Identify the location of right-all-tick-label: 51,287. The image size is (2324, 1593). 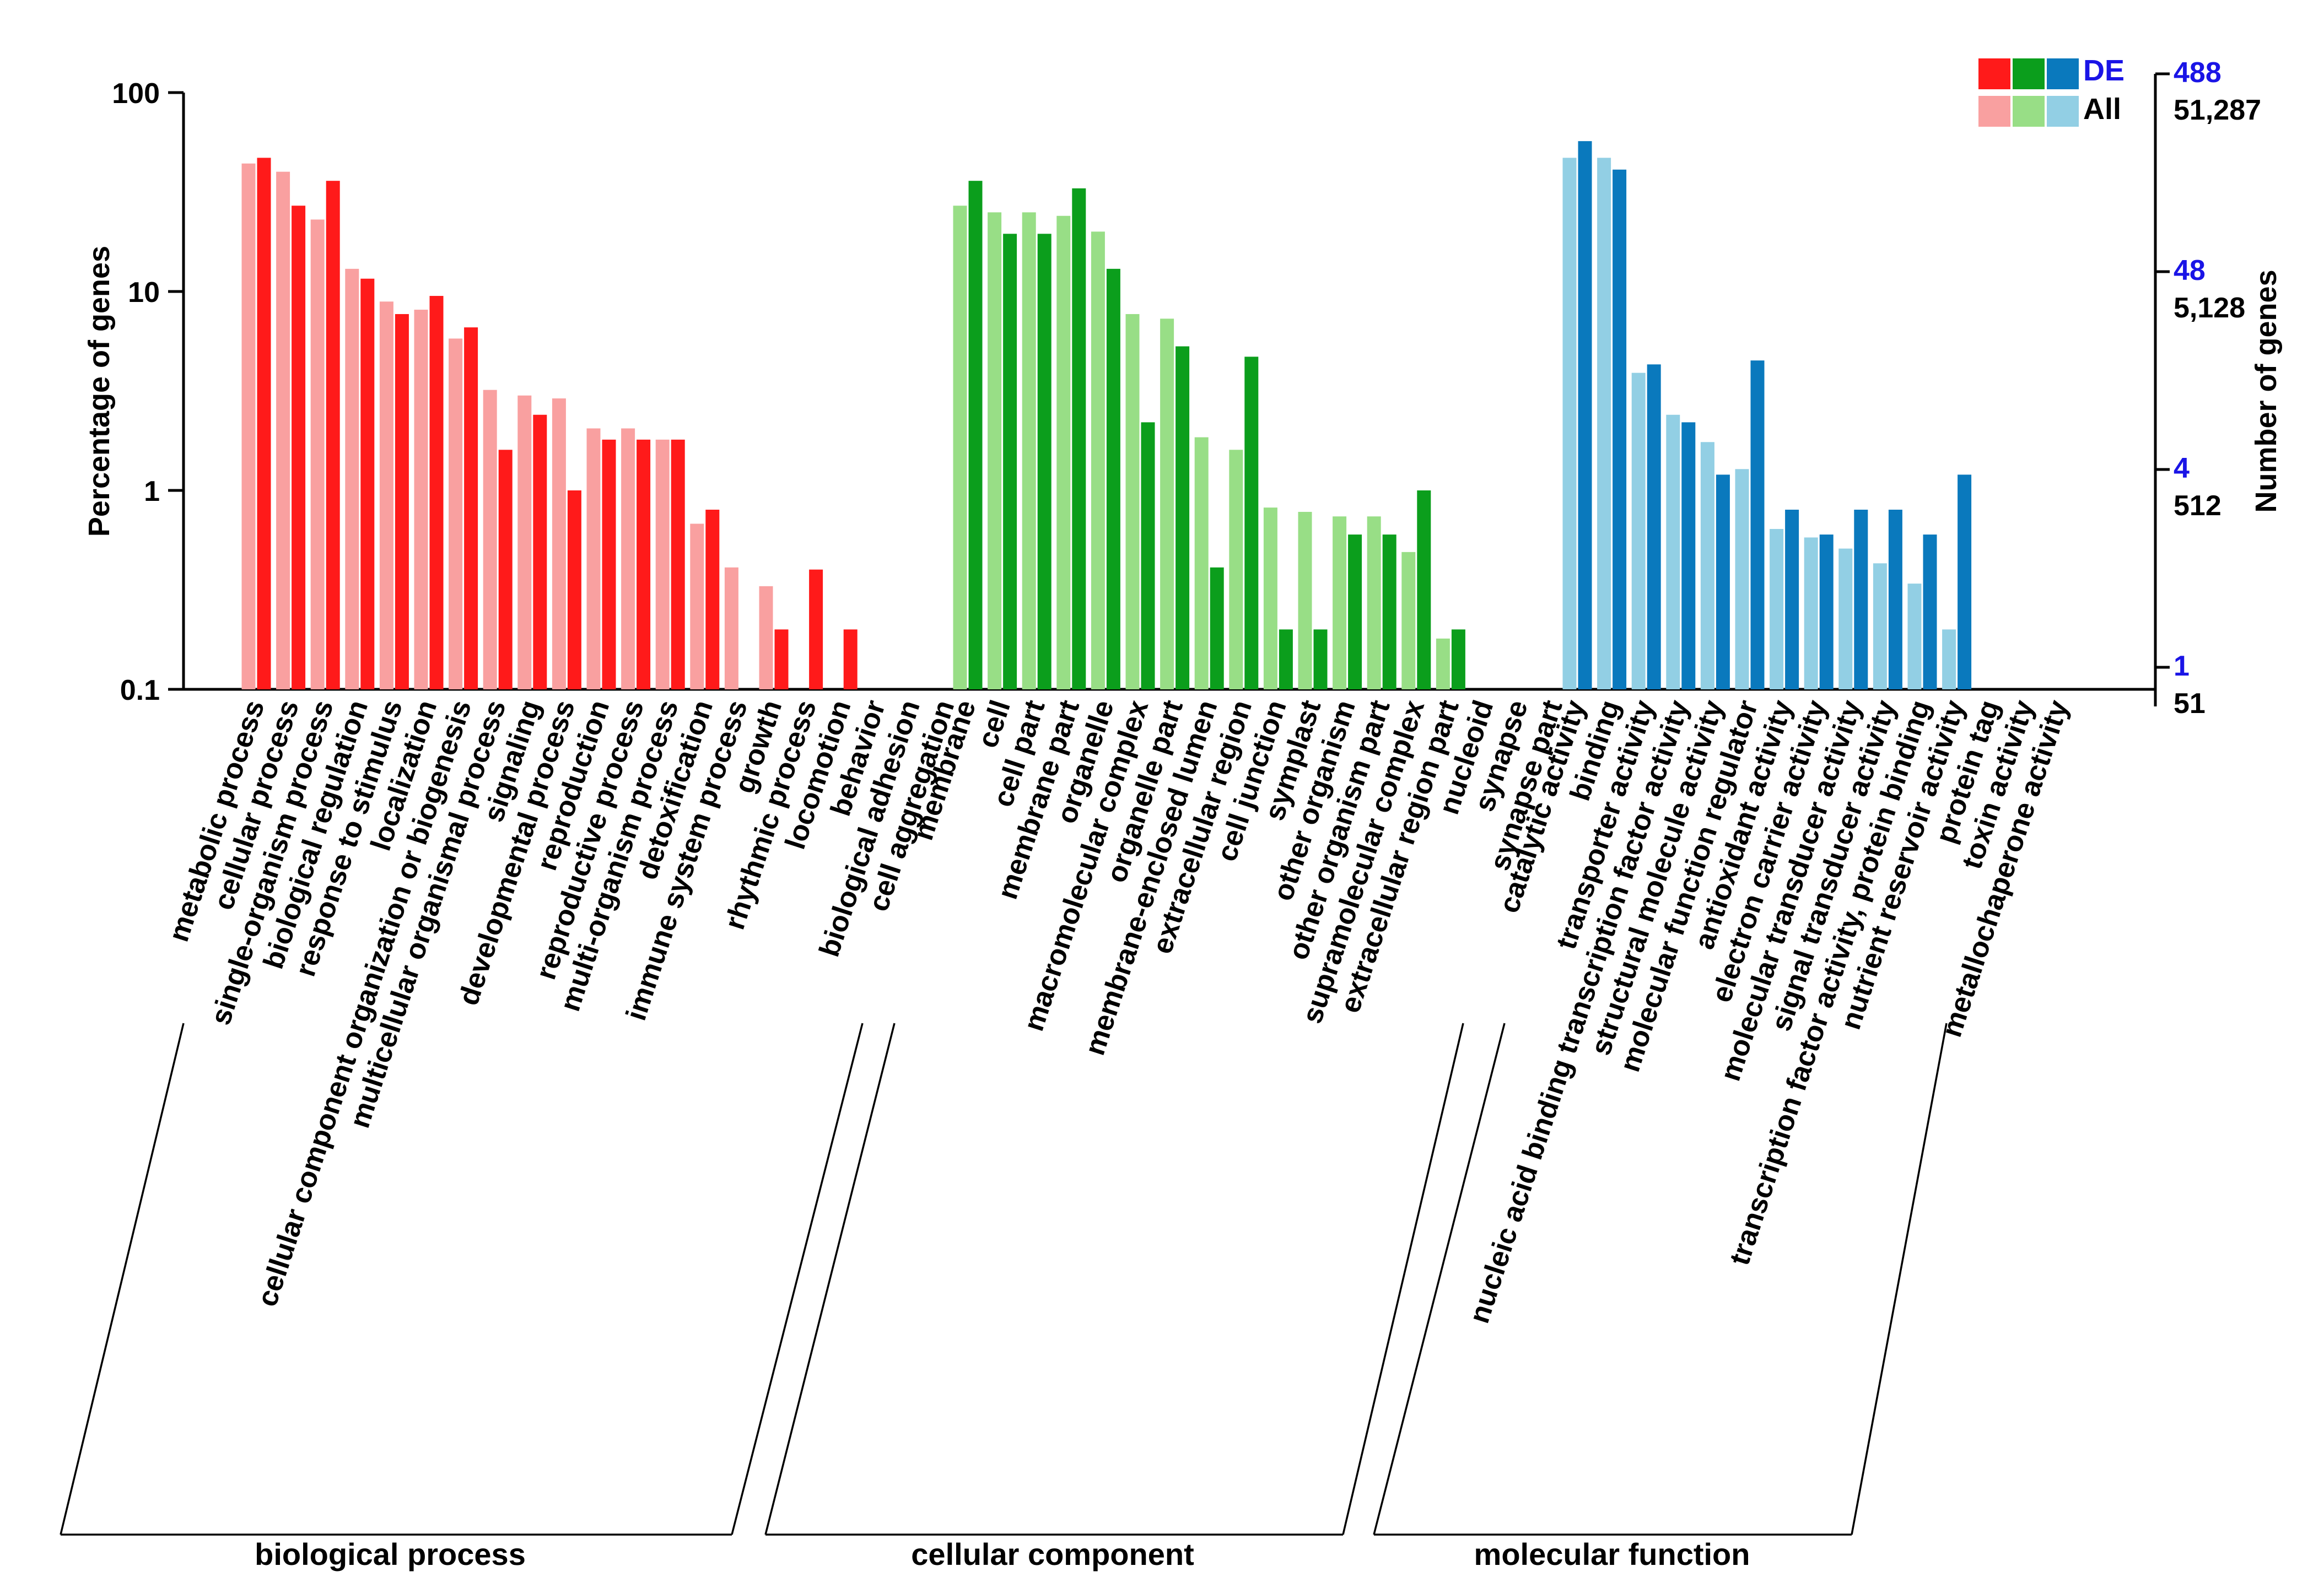
(2217, 110).